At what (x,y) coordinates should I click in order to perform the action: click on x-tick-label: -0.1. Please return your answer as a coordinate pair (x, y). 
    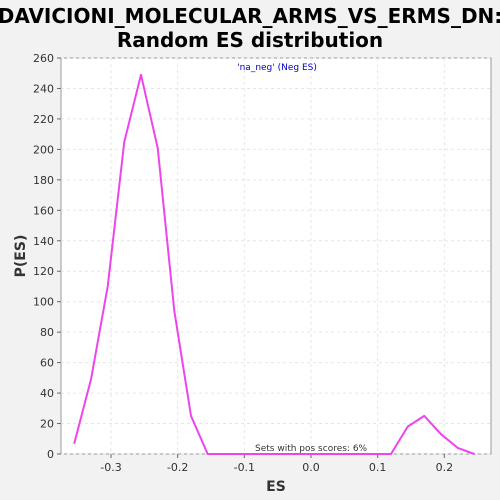
    Looking at the image, I should click on (244, 467).